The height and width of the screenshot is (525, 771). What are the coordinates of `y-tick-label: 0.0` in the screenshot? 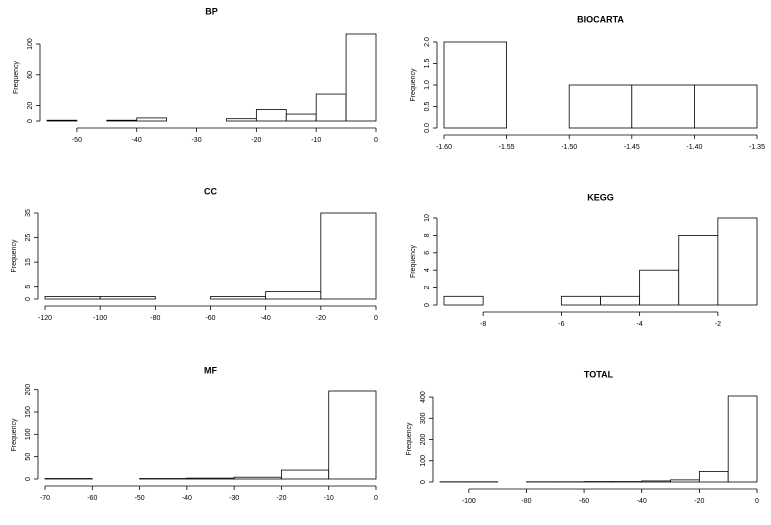 It's located at (427, 128).